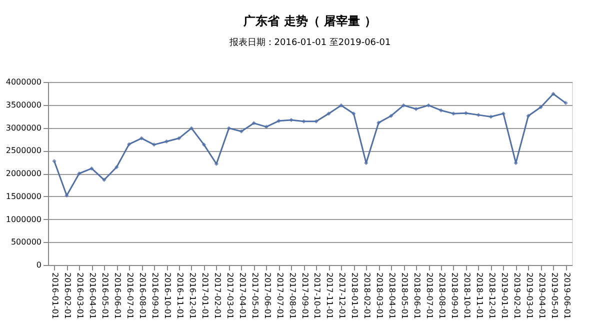  Describe the element at coordinates (329, 295) in the screenshot. I see `x-tick-label: 2017-11-01` at that location.